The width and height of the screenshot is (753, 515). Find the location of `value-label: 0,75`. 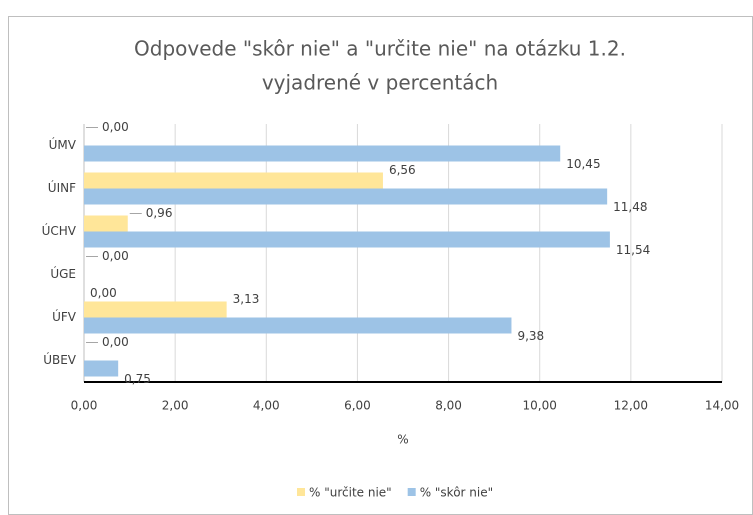

value-label: 0,75 is located at coordinates (137, 379).